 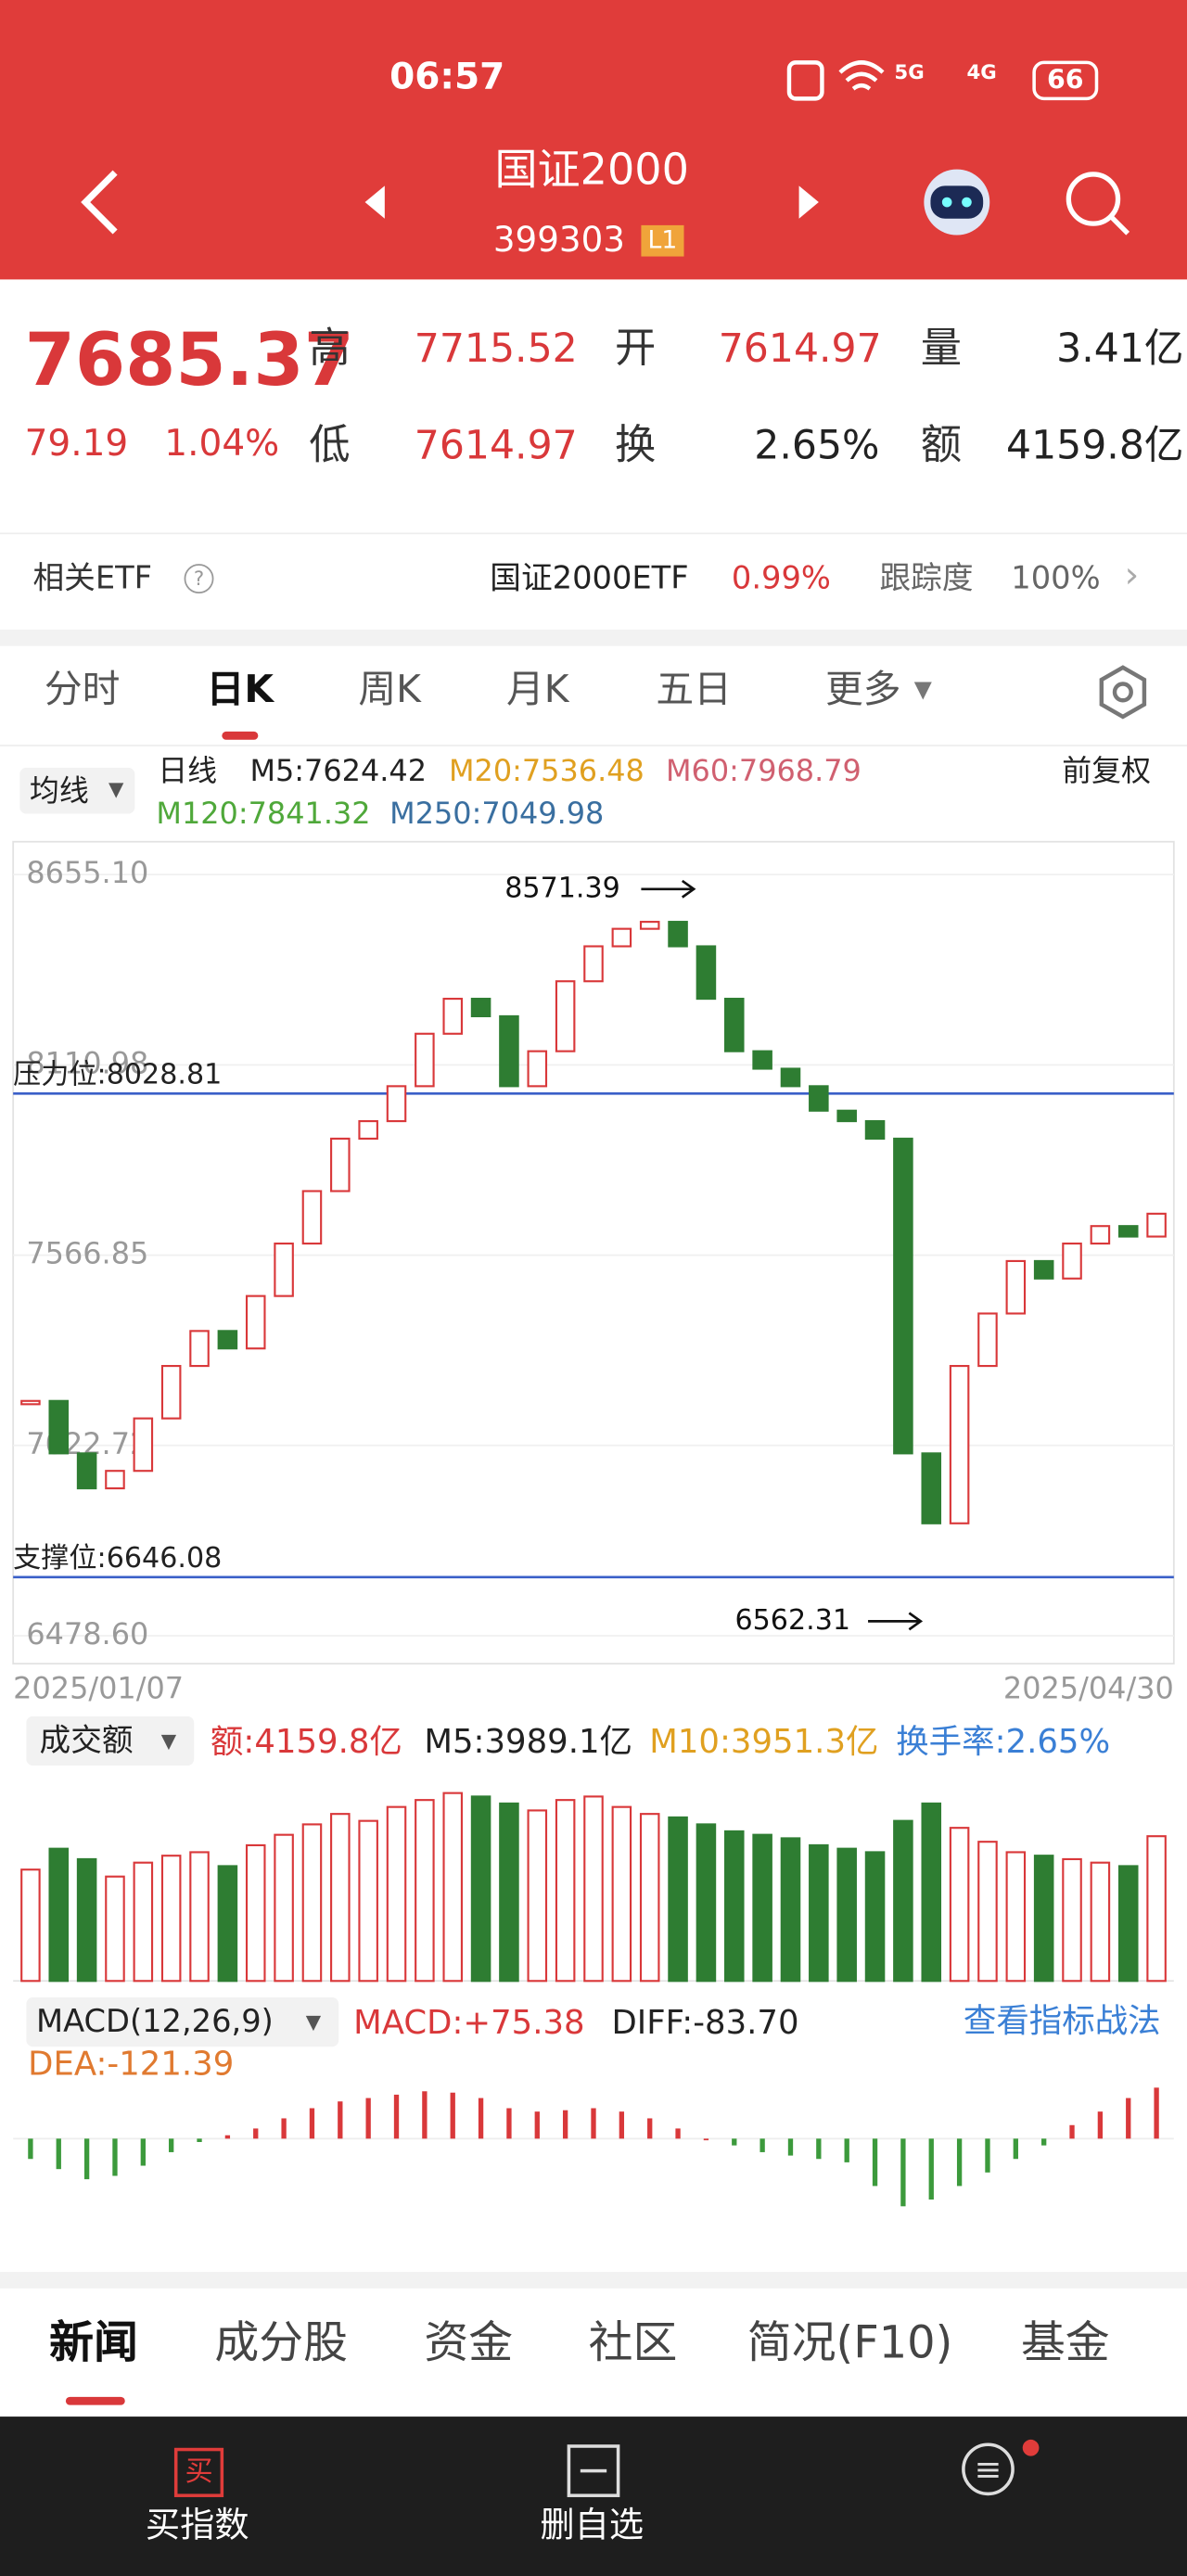 I want to click on settings-button, so click(x=1123, y=692).